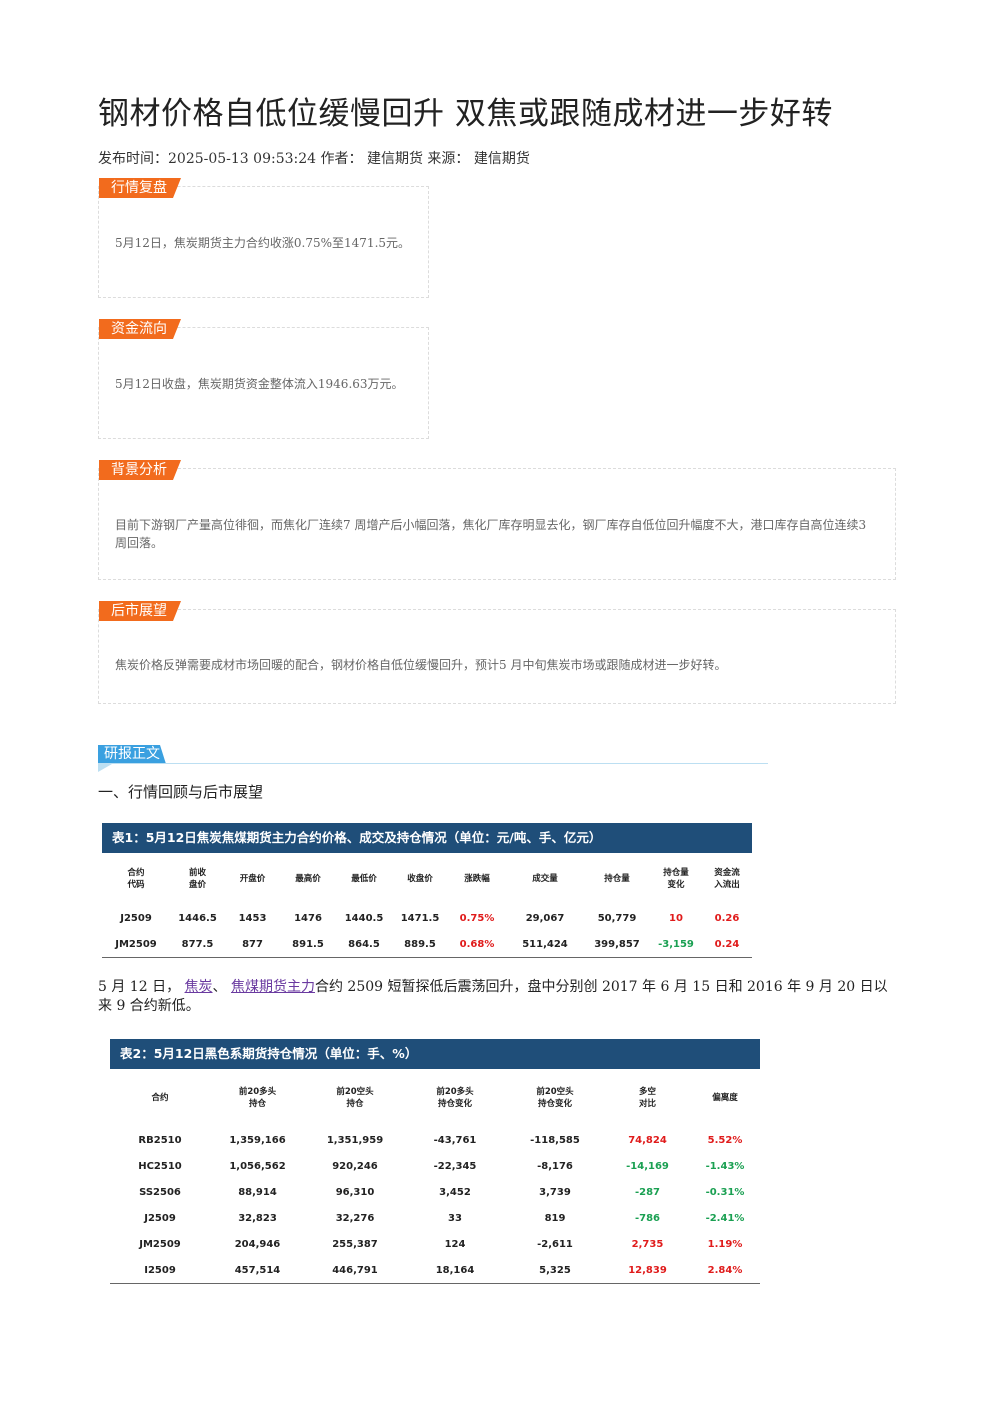  Describe the element at coordinates (725, 1140) in the screenshot. I see `table2-cell: 5.52%` at that location.